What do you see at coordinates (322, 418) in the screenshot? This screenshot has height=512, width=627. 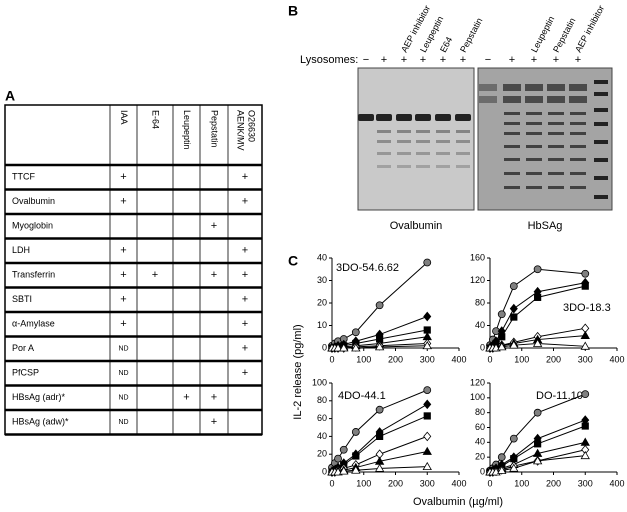 I see `y-tick-label: 60` at bounding box center [322, 418].